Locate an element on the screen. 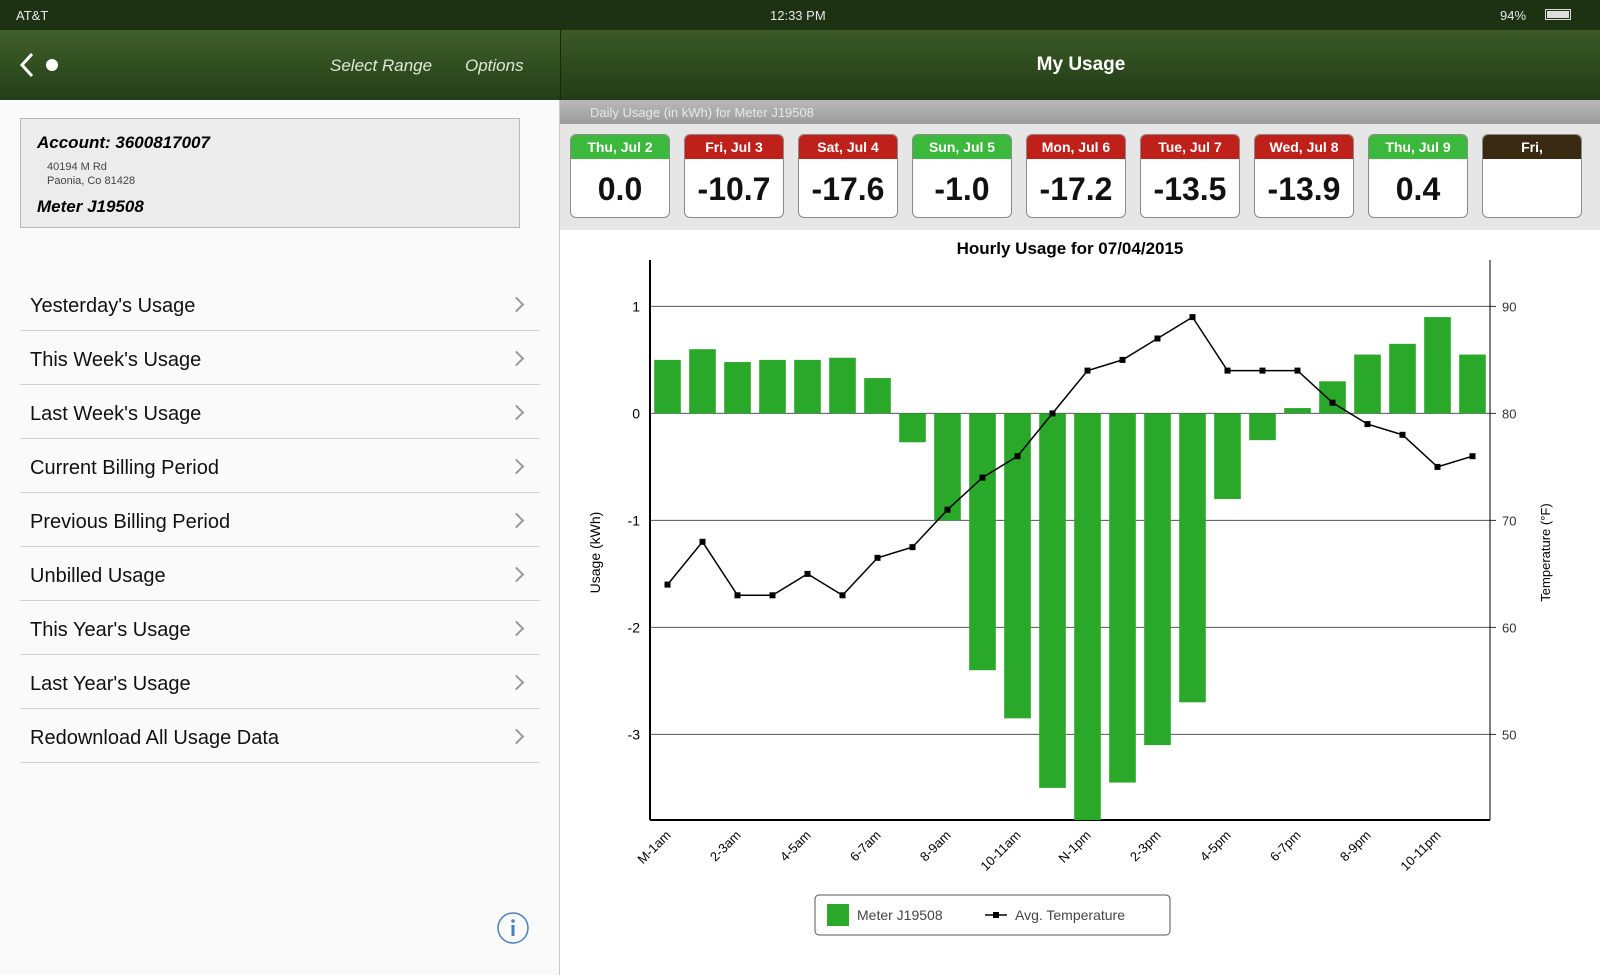 The image size is (1600, 975). tile-date: Mon, Jul 6 is located at coordinates (1076, 147).